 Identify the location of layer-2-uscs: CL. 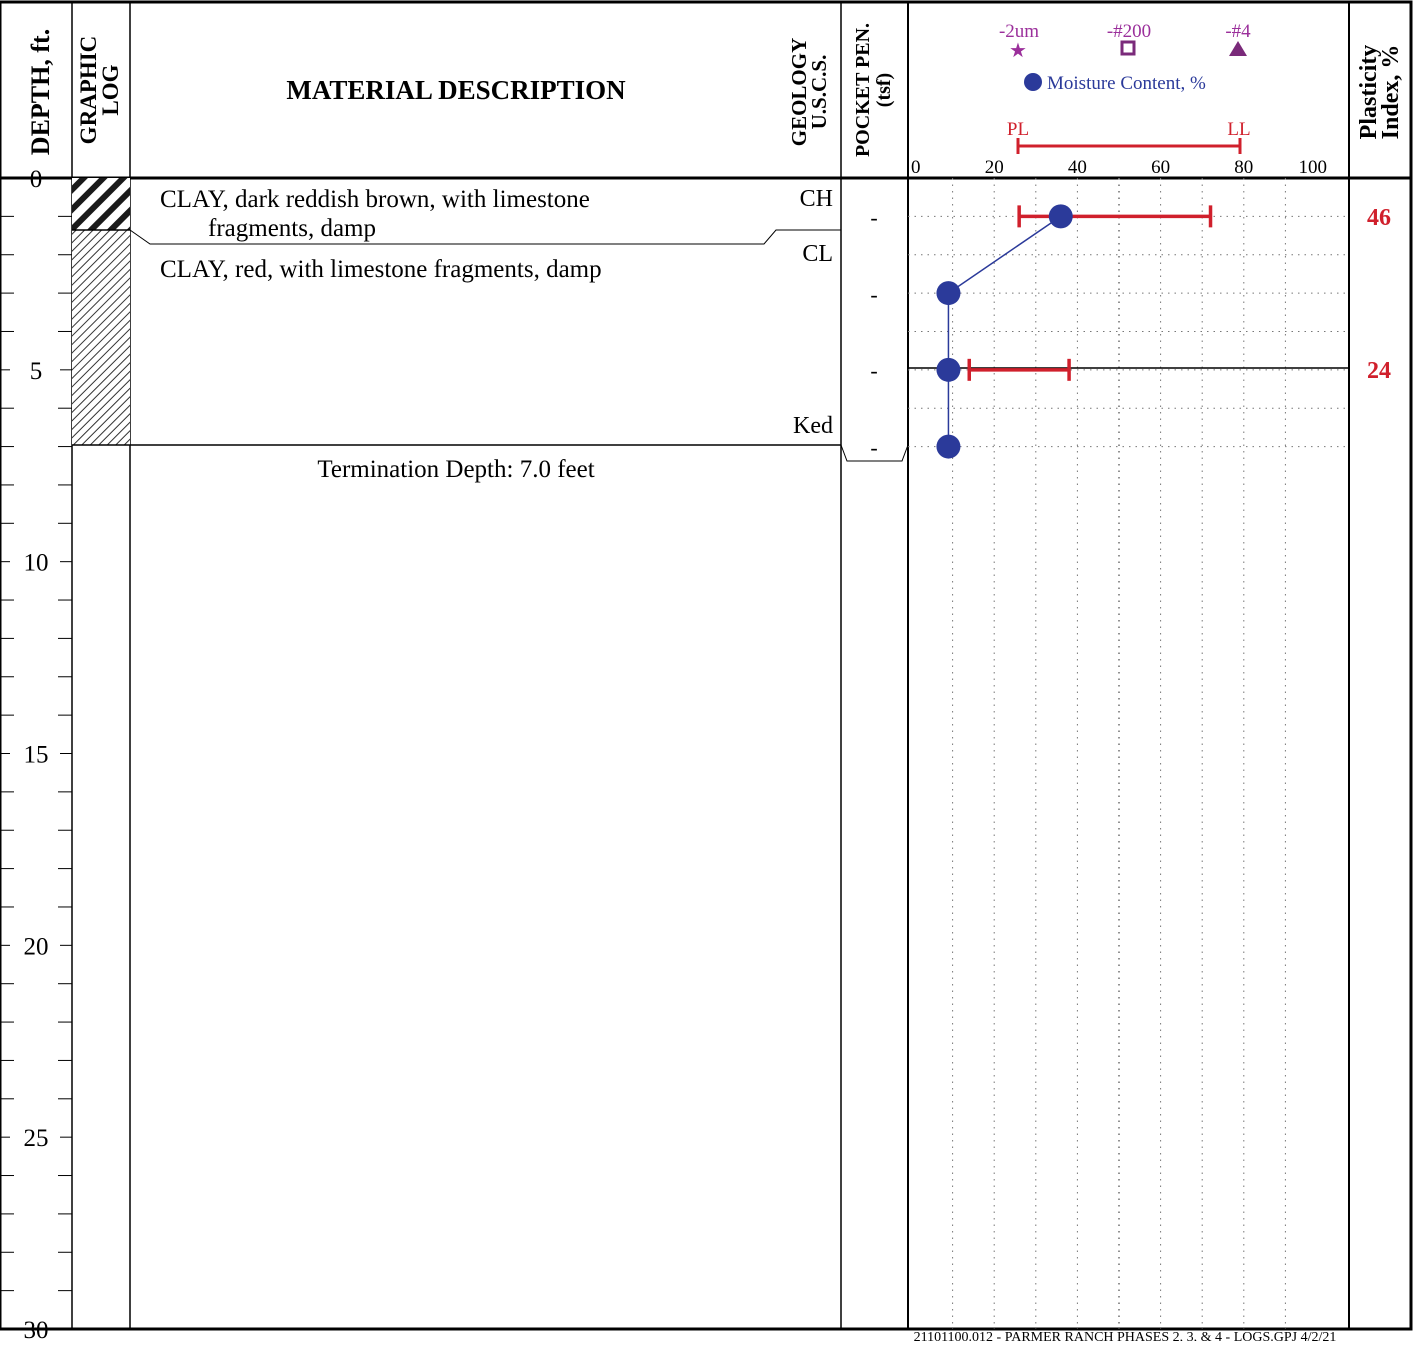
(817, 254).